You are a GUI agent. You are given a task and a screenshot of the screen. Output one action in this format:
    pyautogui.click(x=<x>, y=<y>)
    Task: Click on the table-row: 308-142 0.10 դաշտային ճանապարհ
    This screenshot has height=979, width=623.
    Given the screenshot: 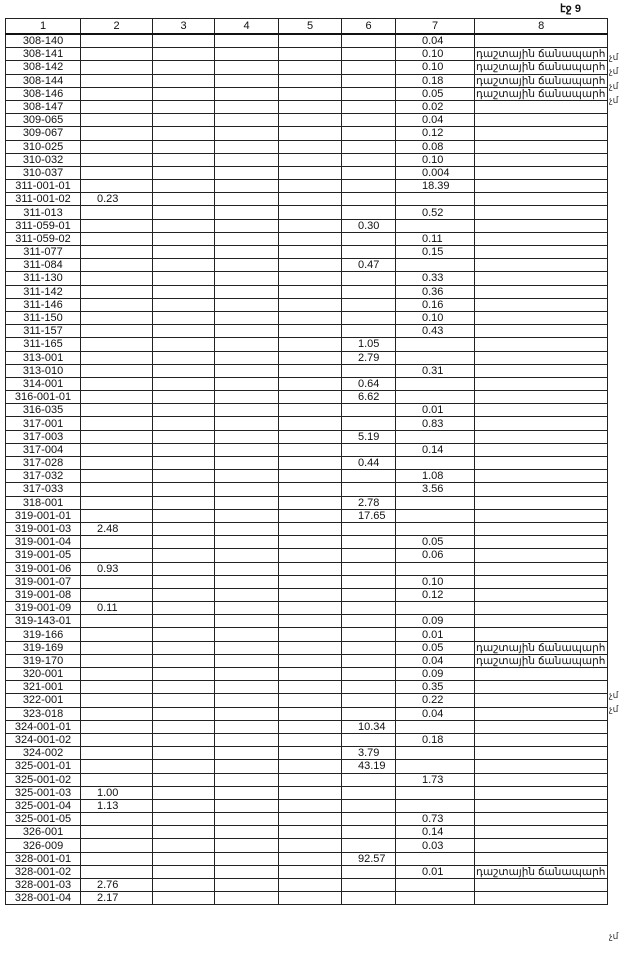 What is the action you would take?
    pyautogui.click(x=307, y=67)
    